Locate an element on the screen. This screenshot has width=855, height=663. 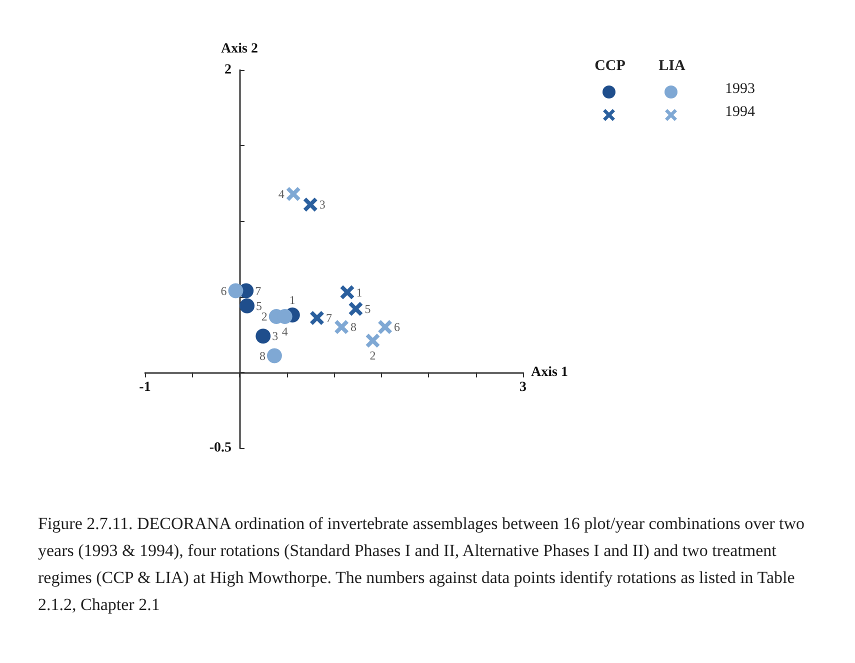
y-tick-label: -0.5 is located at coordinates (220, 448).